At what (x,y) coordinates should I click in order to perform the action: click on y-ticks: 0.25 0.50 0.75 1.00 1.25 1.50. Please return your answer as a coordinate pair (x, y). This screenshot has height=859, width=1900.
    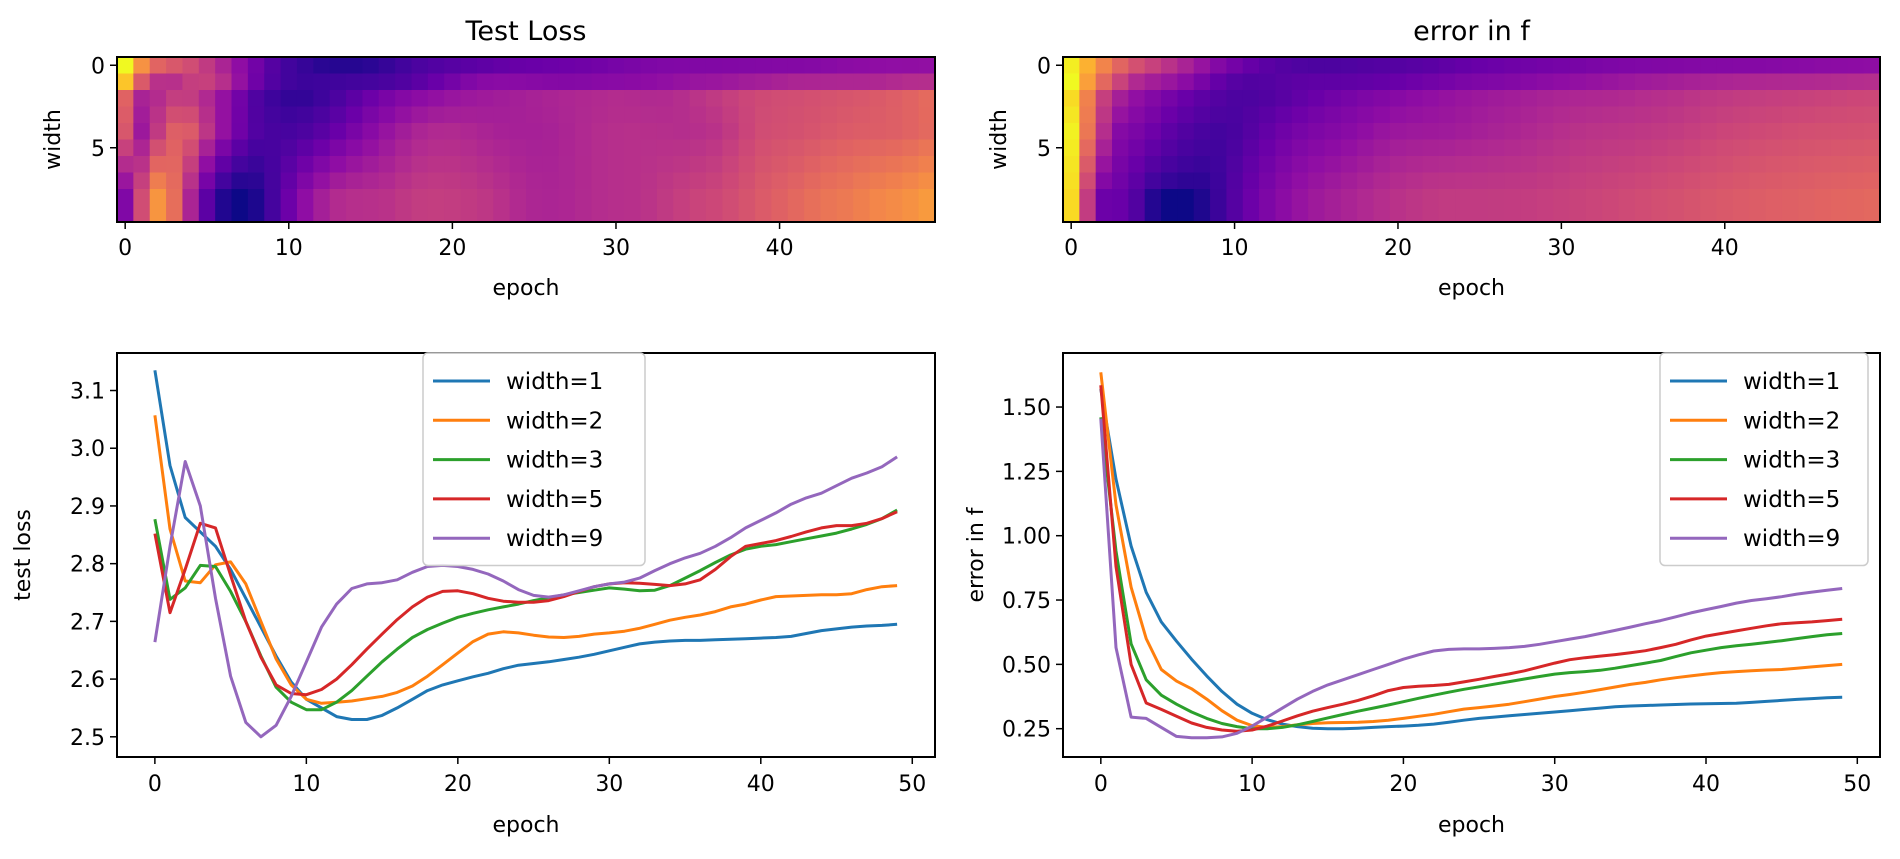
    Looking at the image, I should click on (1032, 569).